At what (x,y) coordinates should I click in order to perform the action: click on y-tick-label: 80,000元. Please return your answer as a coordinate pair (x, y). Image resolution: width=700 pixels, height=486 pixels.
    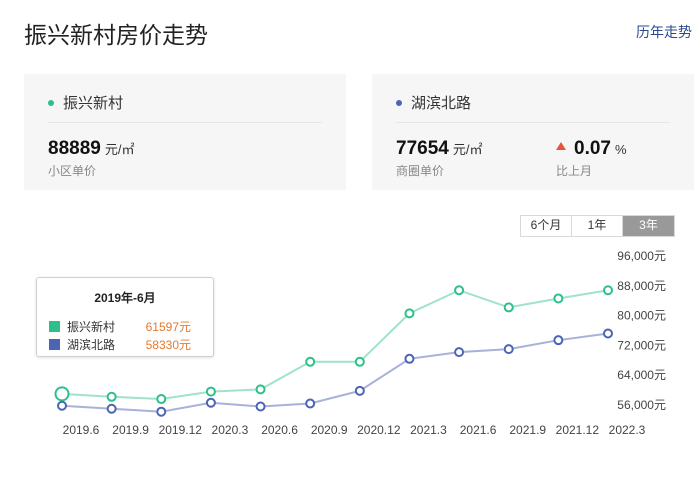
    Looking at the image, I should click on (641, 316).